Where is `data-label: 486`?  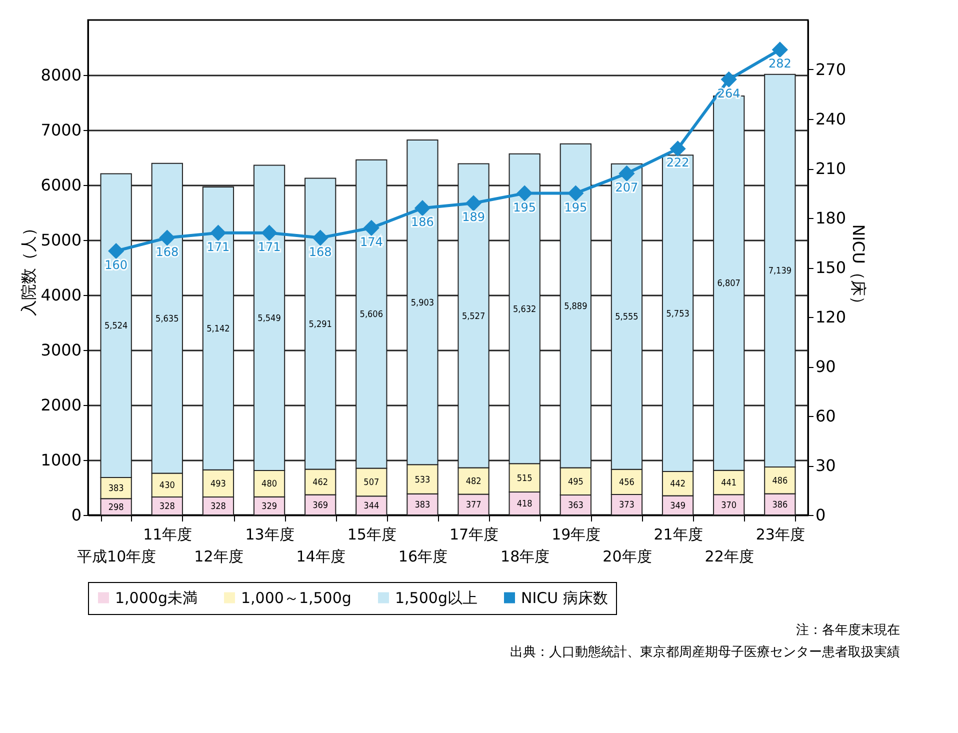
data-label: 486 is located at coordinates (780, 481).